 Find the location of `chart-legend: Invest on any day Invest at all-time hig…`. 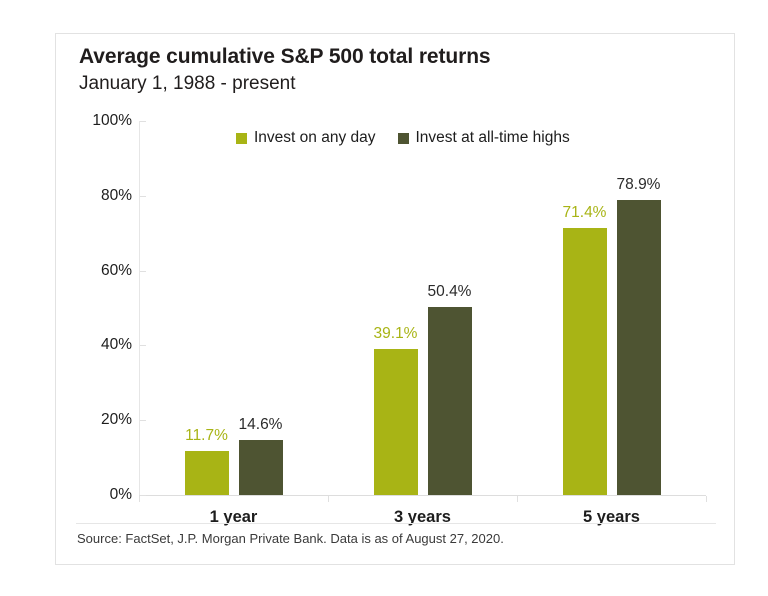

chart-legend: Invest on any day Invest at all-time hig… is located at coordinates (403, 138).